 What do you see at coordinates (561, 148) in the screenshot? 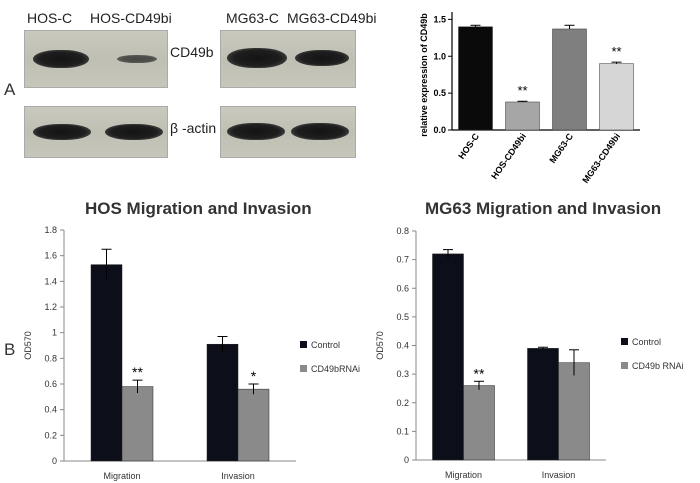
I see `x-tick-label: MG63-C` at bounding box center [561, 148].